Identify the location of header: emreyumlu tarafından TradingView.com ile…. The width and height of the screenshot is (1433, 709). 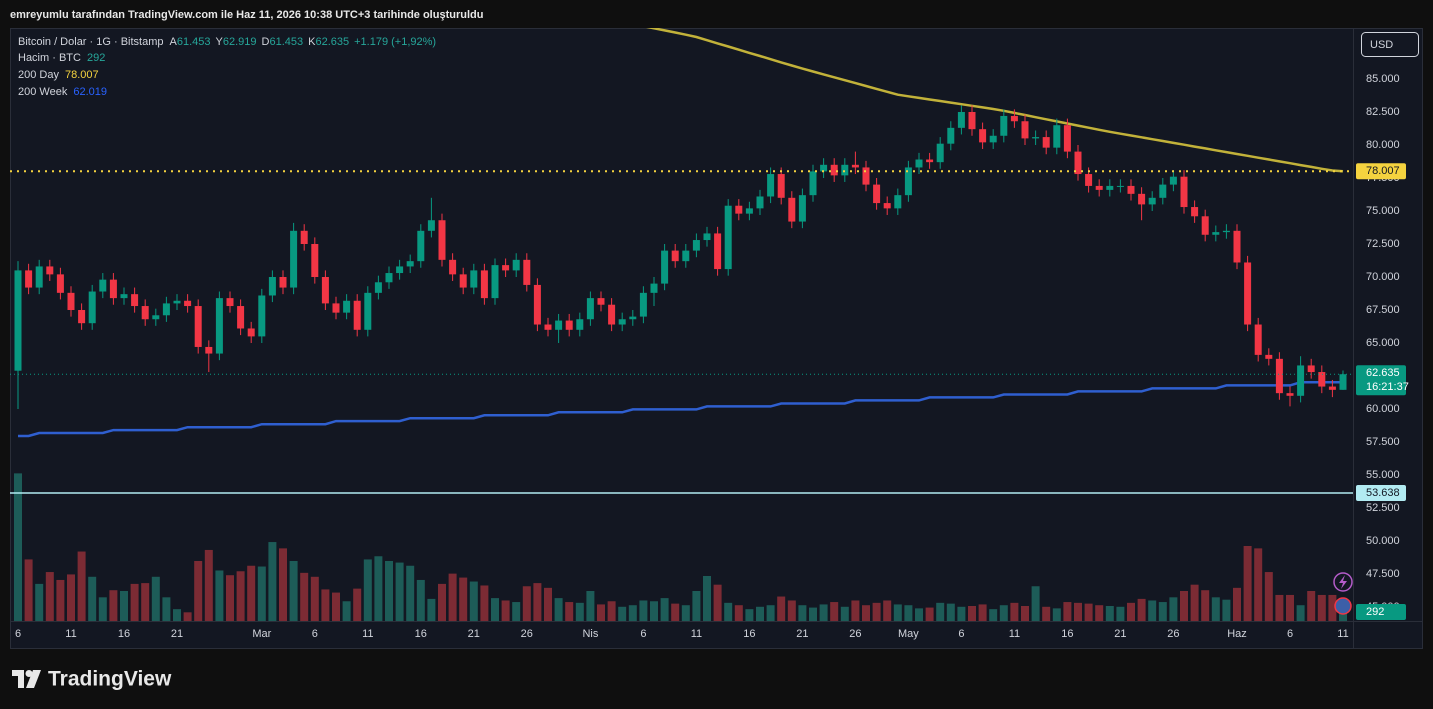
(246, 15).